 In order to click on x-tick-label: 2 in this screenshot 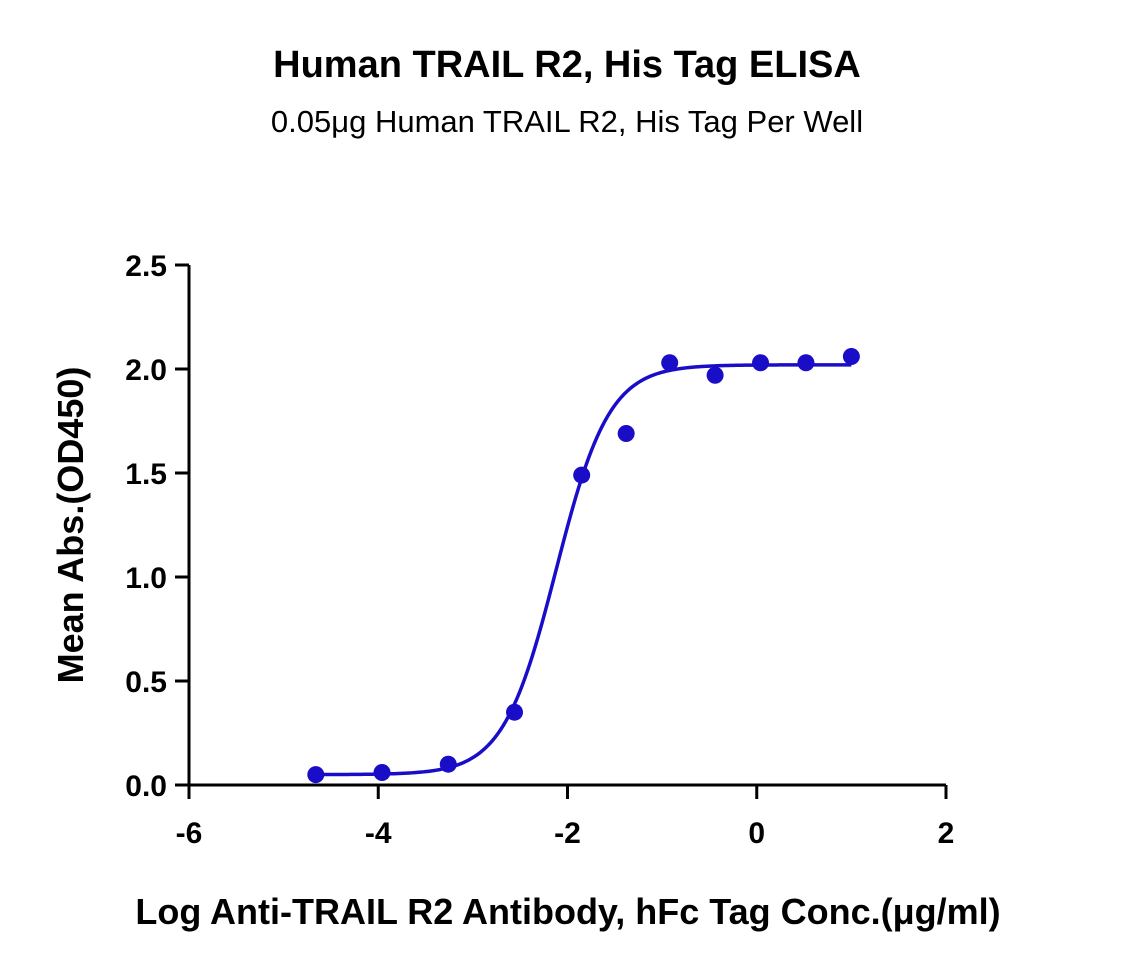, I will do `click(946, 833)`.